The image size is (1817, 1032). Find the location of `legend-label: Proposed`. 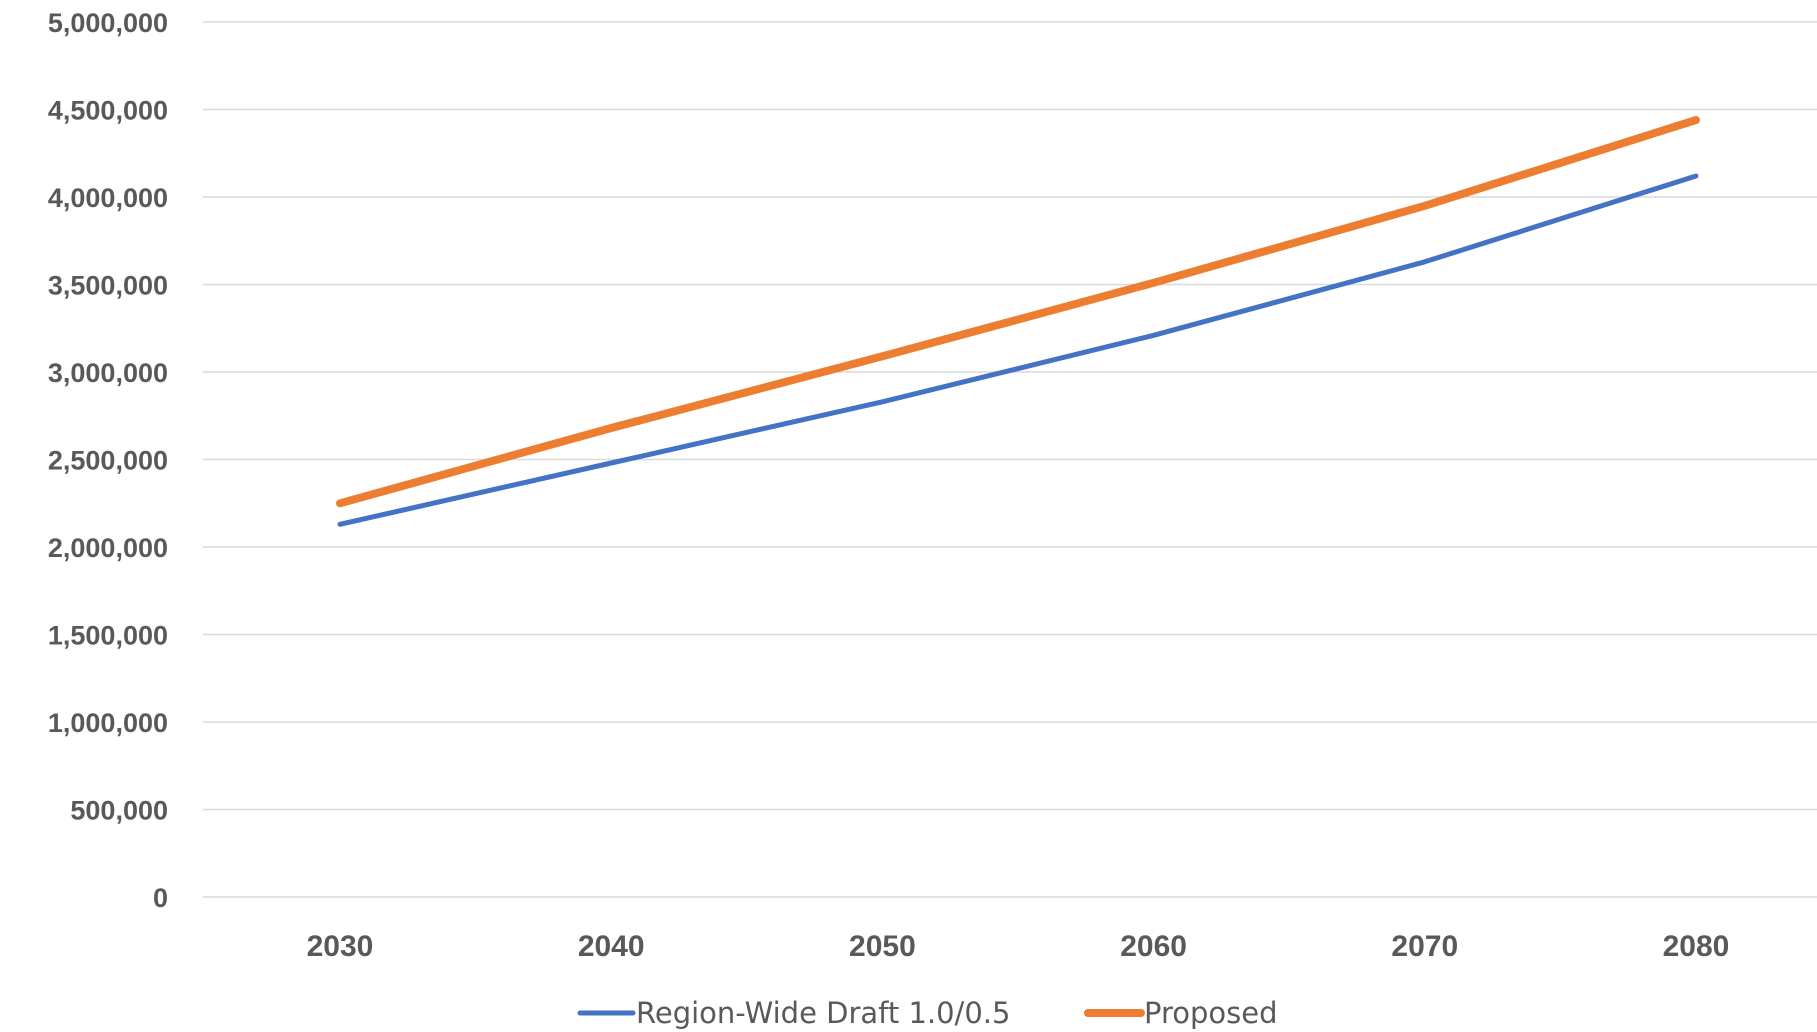

legend-label: Proposed is located at coordinates (1211, 1013).